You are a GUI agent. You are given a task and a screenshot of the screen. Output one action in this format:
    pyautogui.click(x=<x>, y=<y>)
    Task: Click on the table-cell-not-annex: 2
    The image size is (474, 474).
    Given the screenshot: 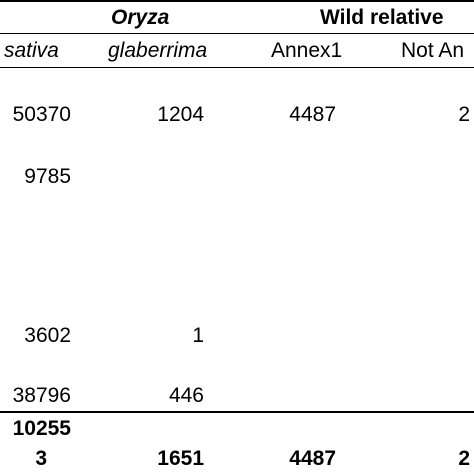 What is the action you would take?
    pyautogui.click(x=464, y=114)
    